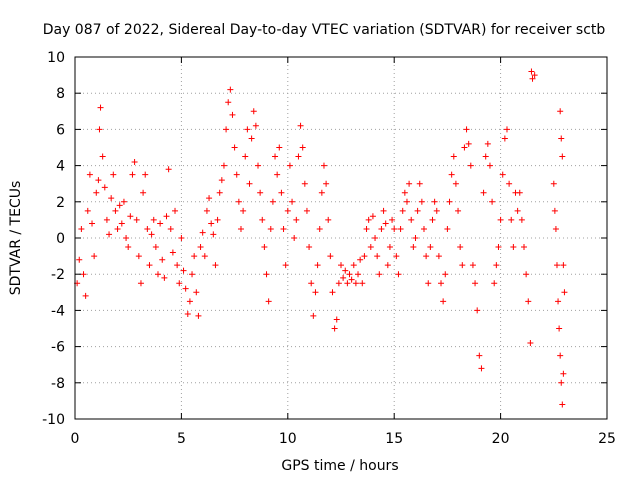 The width and height of the screenshot is (640, 480). Describe the element at coordinates (75, 439) in the screenshot. I see `x-tick-label: 0` at that location.